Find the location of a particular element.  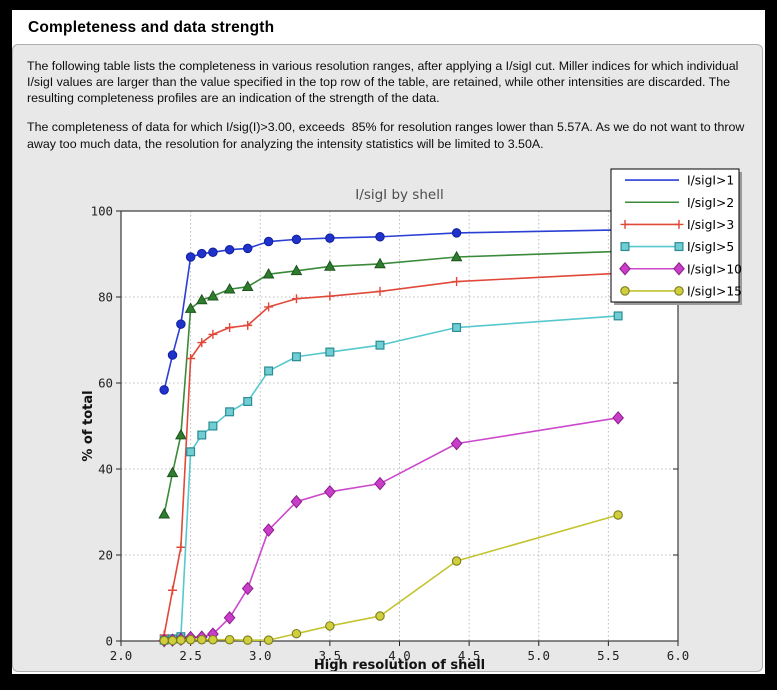

svg-text: I/sigI by shell is located at coordinates (399, 195).